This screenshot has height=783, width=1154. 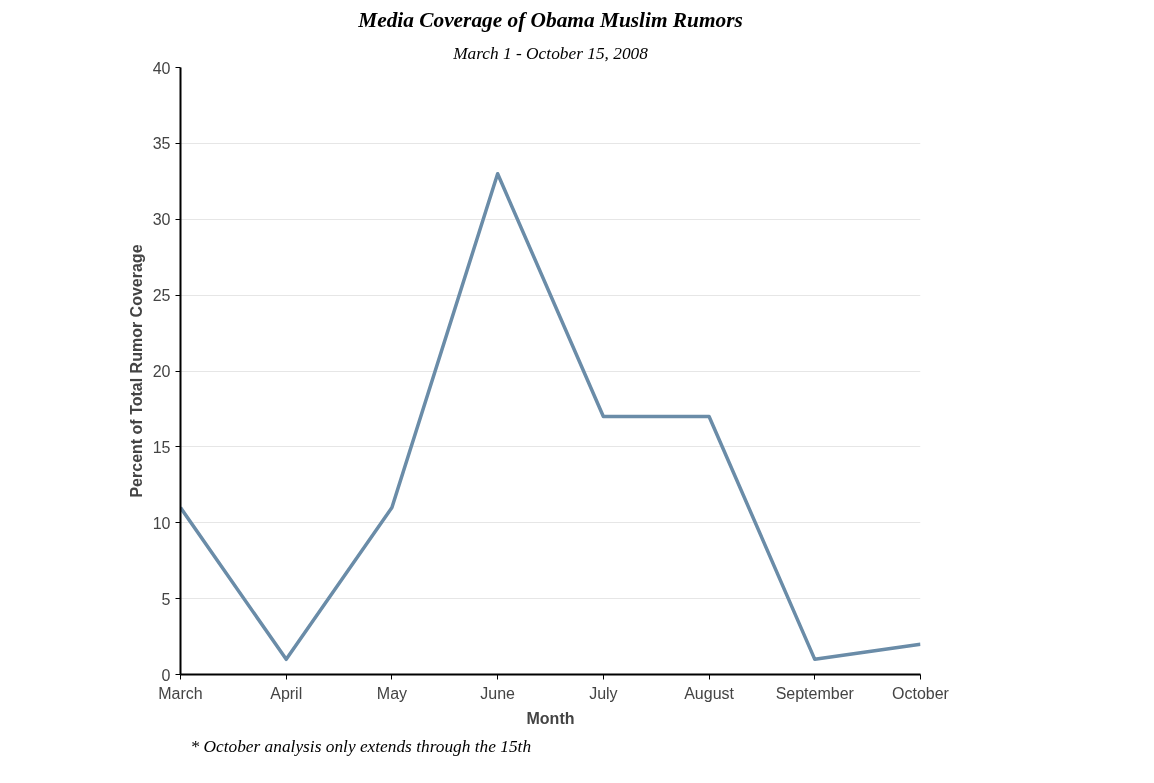 I want to click on y-tick-label: 5, so click(x=166, y=599).